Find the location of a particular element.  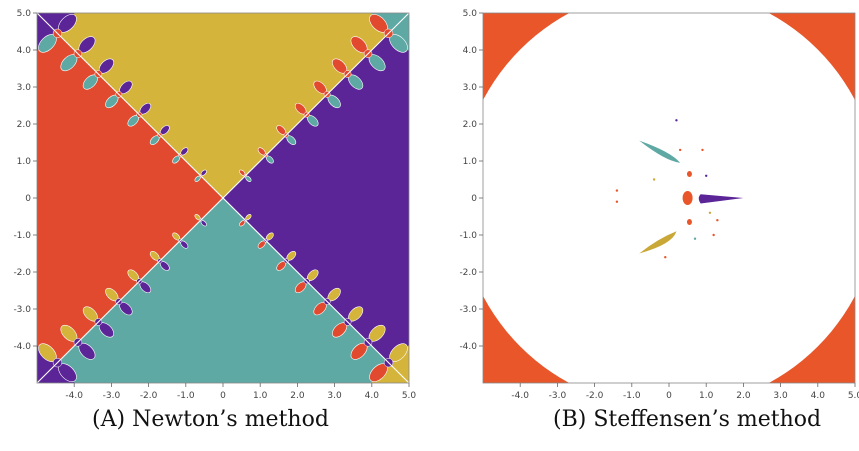

basin-center-orange is located at coordinates (687, 198).